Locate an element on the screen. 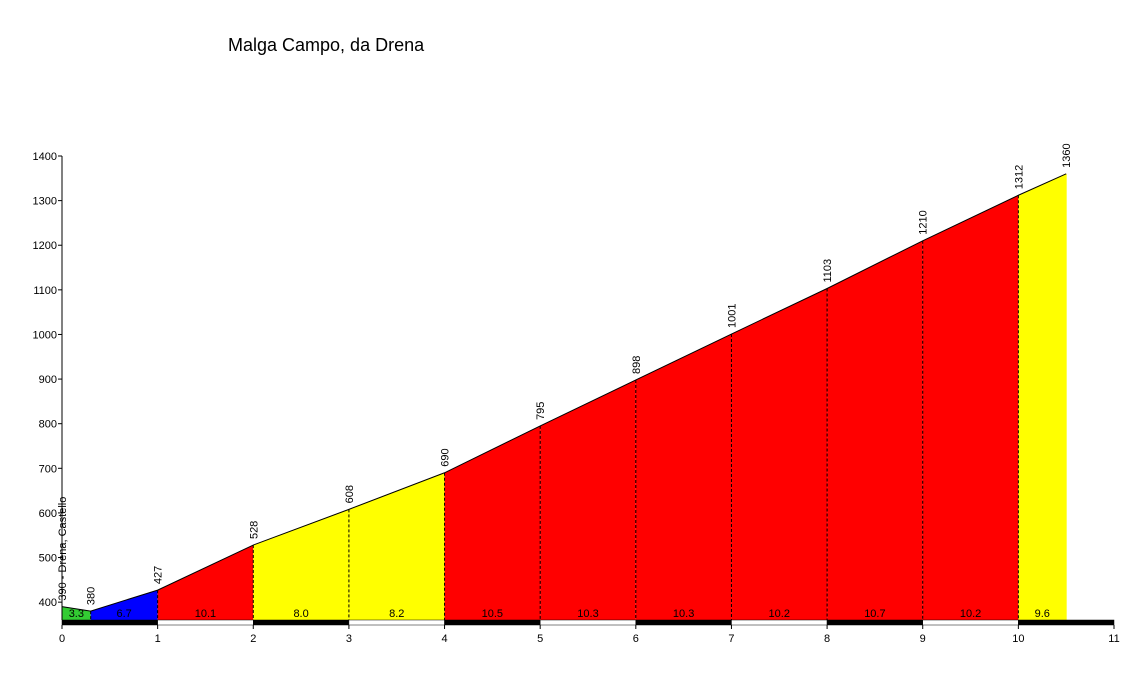 The height and width of the screenshot is (673, 1136). elevation-label: 690 is located at coordinates (446, 457).